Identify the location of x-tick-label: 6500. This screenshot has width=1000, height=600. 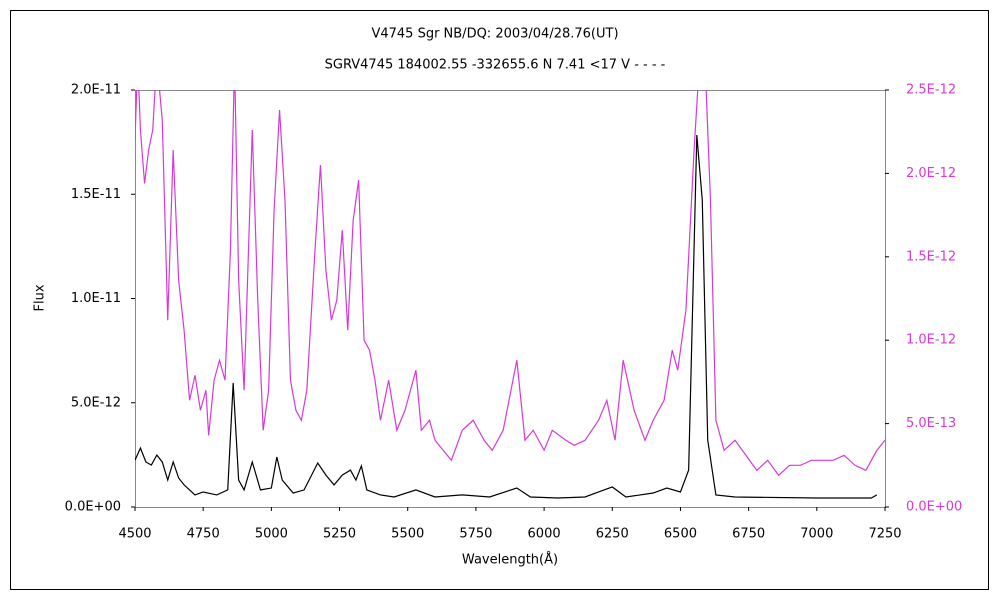
(680, 534).